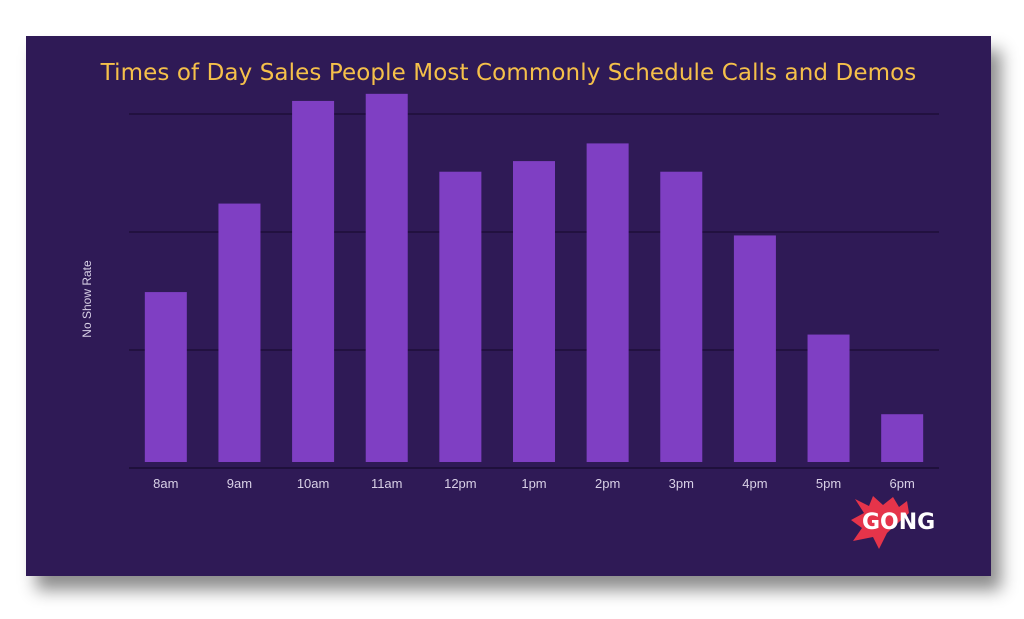  I want to click on bar-11am, so click(386, 277).